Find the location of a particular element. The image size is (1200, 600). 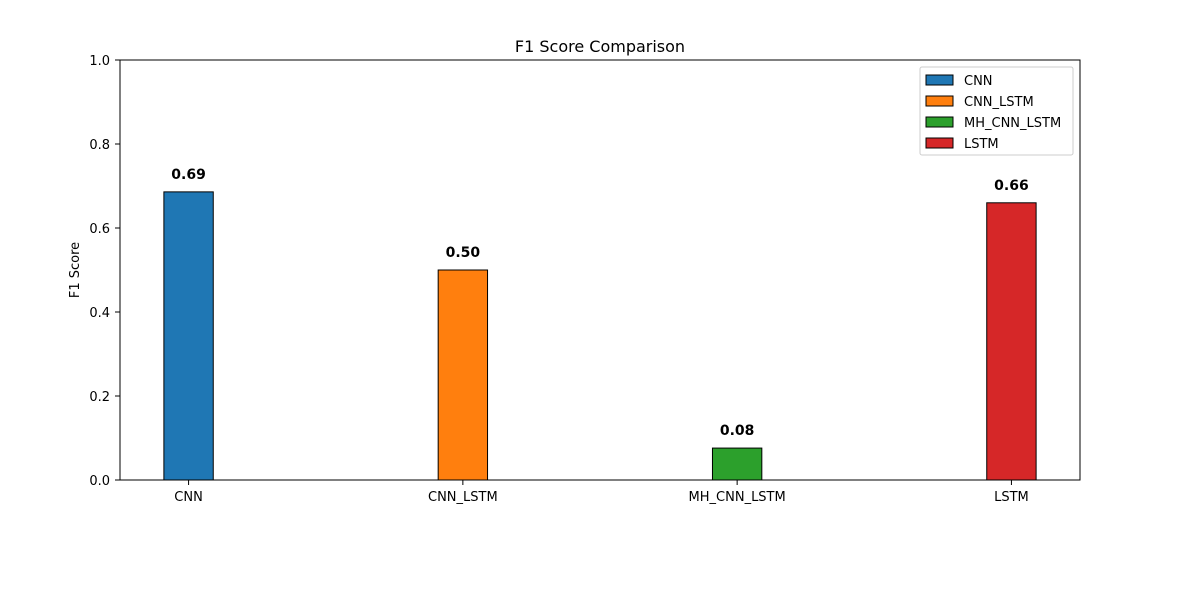

legend: CNN CNN_LSTM MH_CNN_LSTM LSTM is located at coordinates (996, 111).